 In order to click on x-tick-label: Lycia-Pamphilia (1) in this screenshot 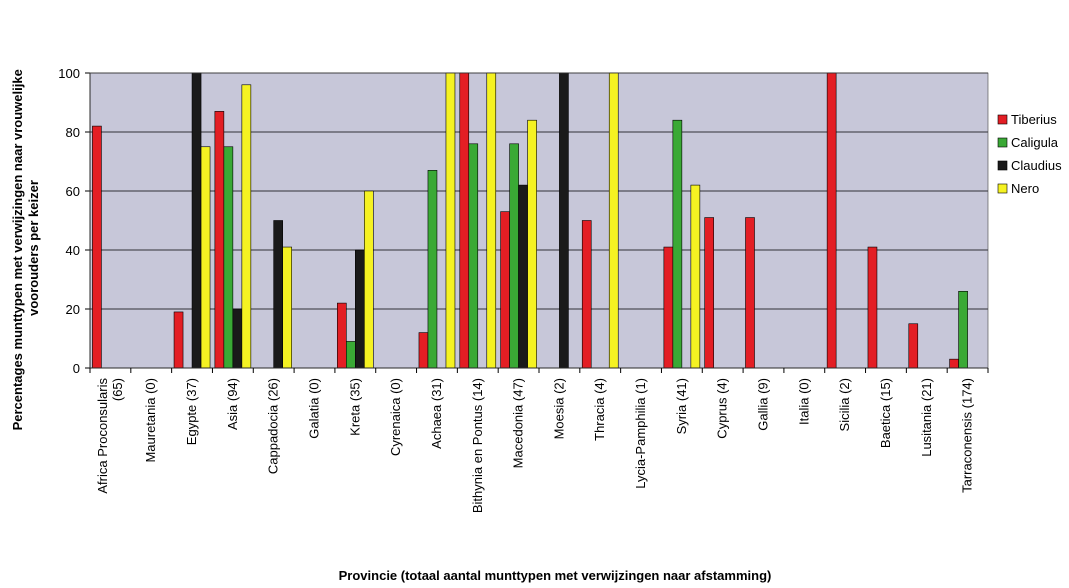, I will do `click(640, 433)`.